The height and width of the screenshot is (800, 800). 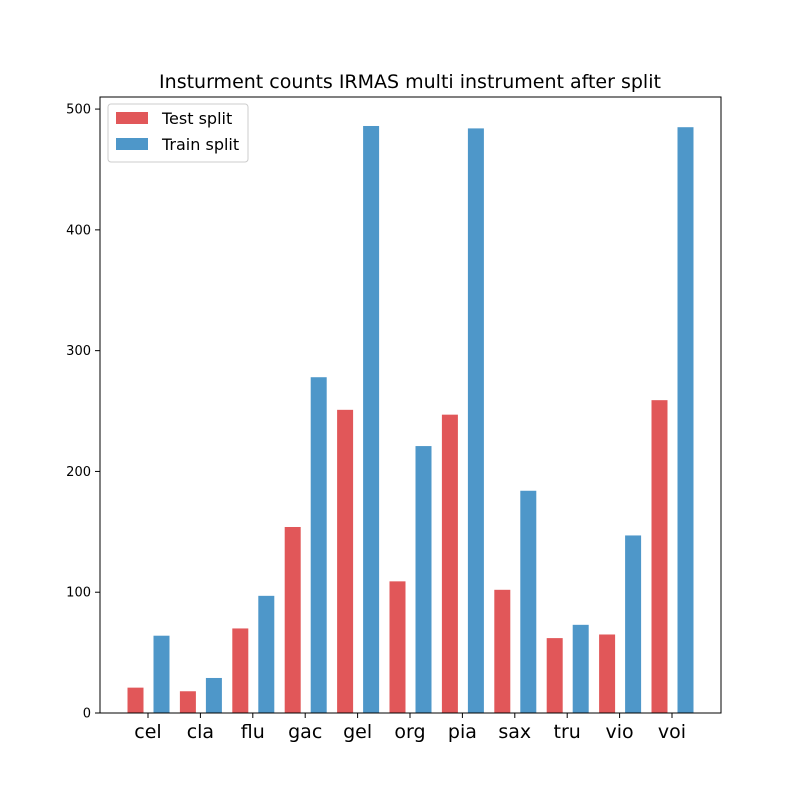 What do you see at coordinates (502, 651) in the screenshot?
I see `bar-test-sax` at bounding box center [502, 651].